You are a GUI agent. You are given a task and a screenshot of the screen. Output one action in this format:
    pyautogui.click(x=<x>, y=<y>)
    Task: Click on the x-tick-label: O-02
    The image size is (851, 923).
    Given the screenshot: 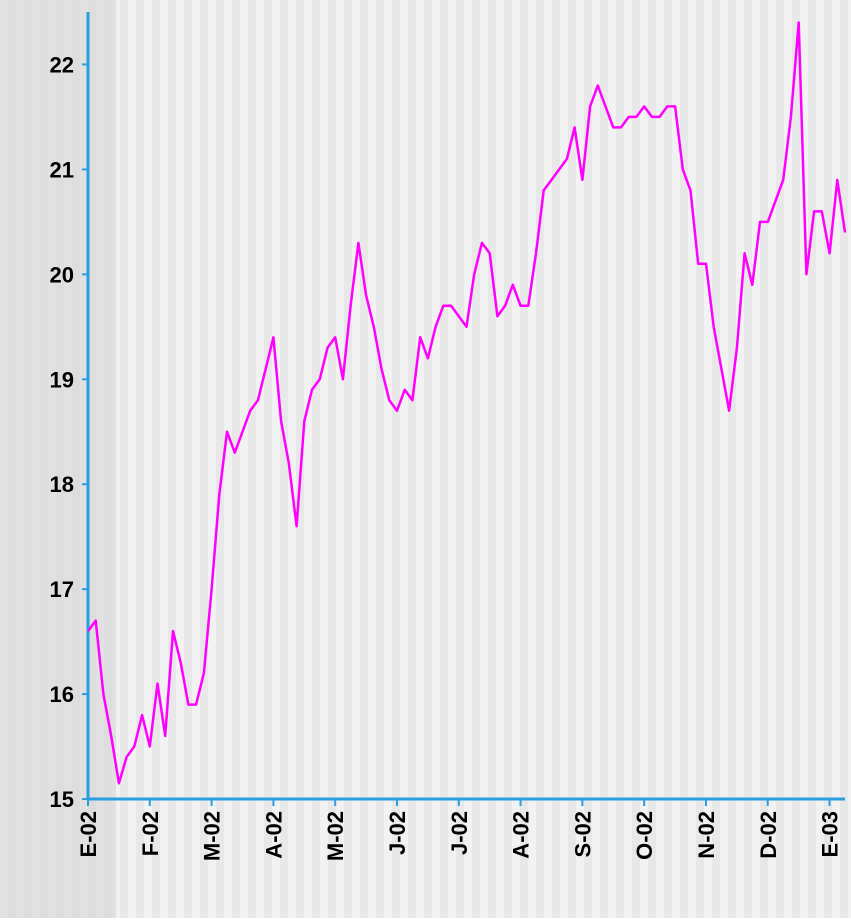 What is the action you would take?
    pyautogui.click(x=644, y=835)
    